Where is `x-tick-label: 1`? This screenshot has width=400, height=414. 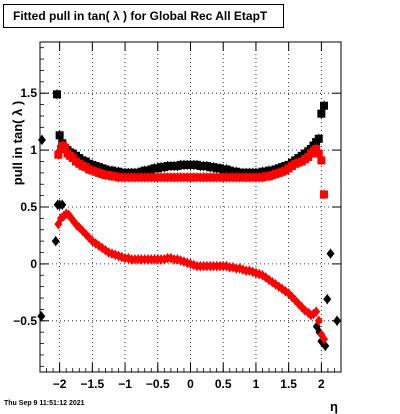
x-tick-label: 1 is located at coordinates (256, 384).